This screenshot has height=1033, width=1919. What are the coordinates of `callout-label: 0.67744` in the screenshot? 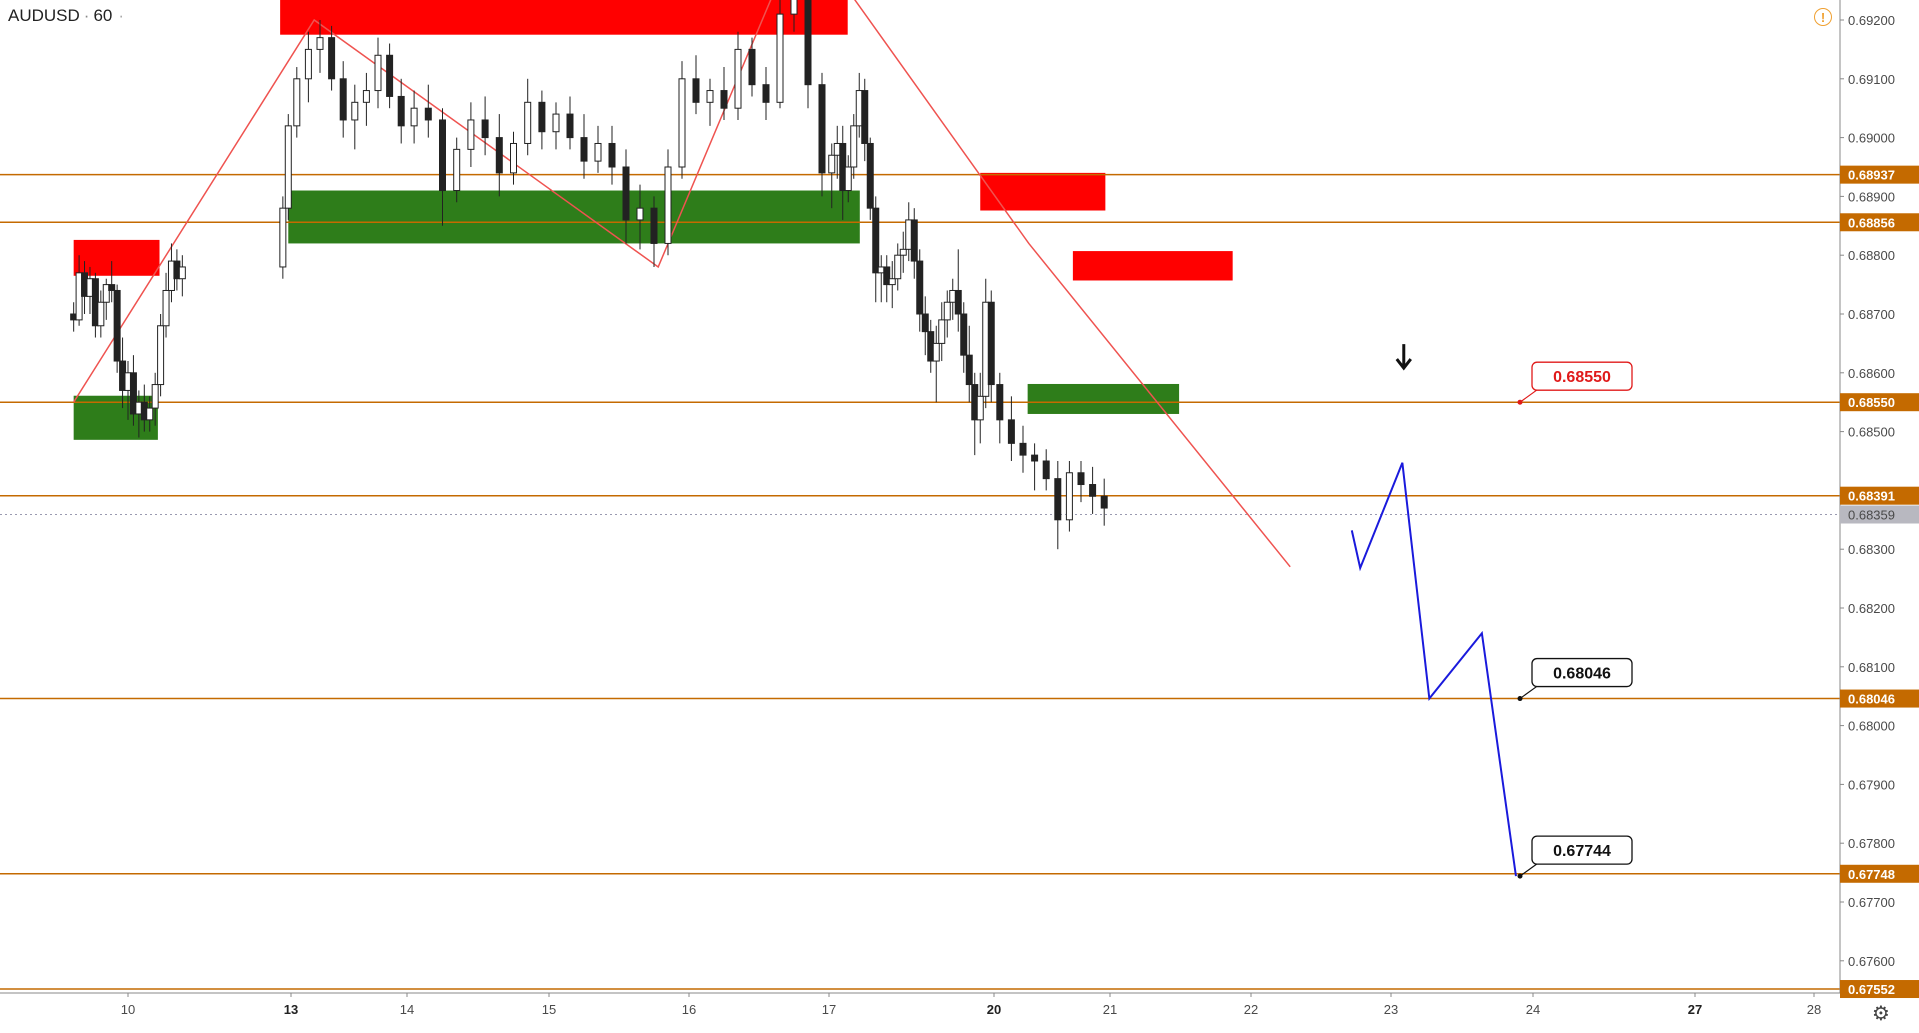 It's located at (1582, 851).